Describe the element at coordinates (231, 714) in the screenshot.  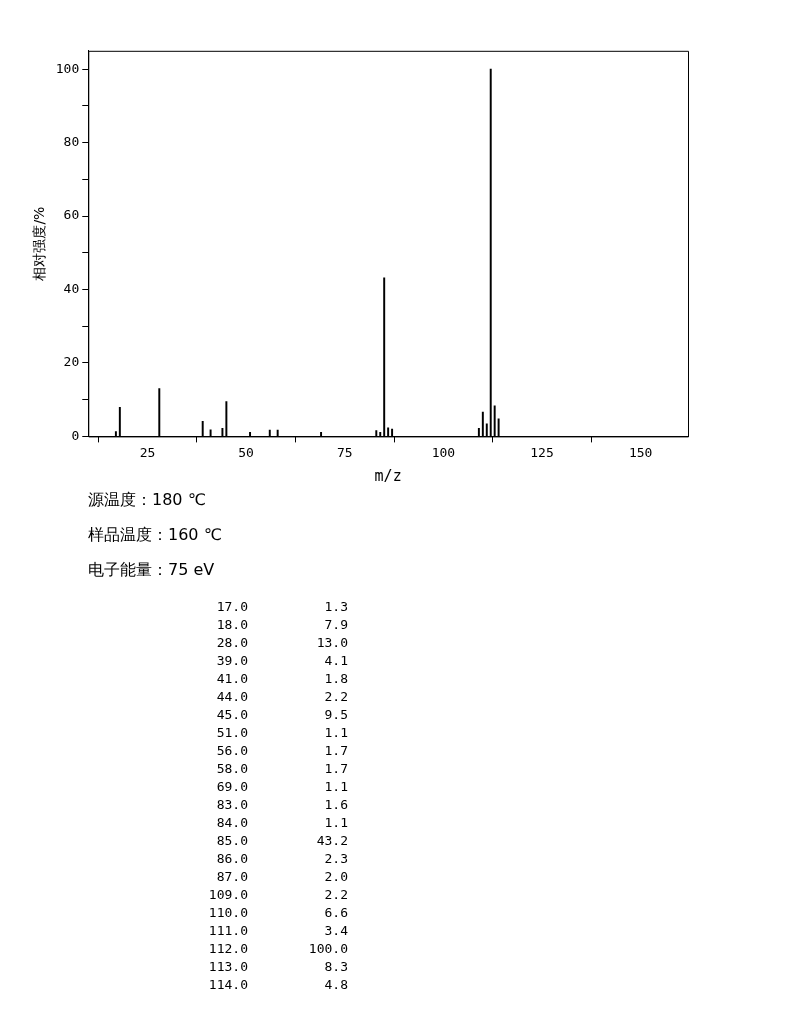
I see `category-label: 45.0` at that location.